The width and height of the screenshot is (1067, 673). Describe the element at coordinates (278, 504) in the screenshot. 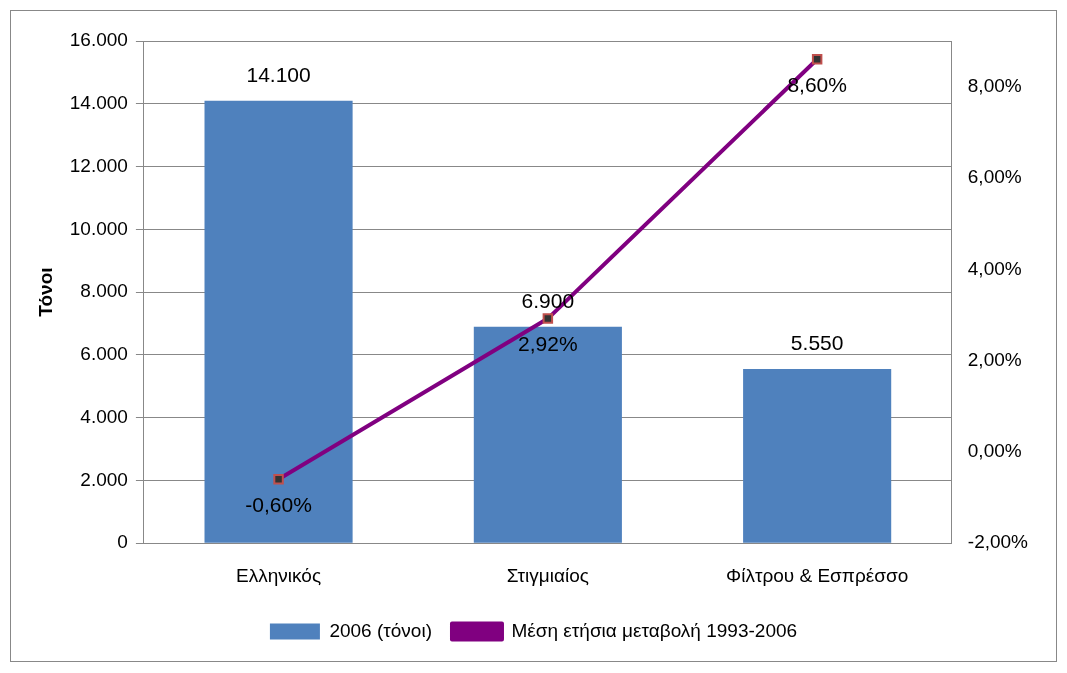

I see `data-label: -0,60%` at that location.